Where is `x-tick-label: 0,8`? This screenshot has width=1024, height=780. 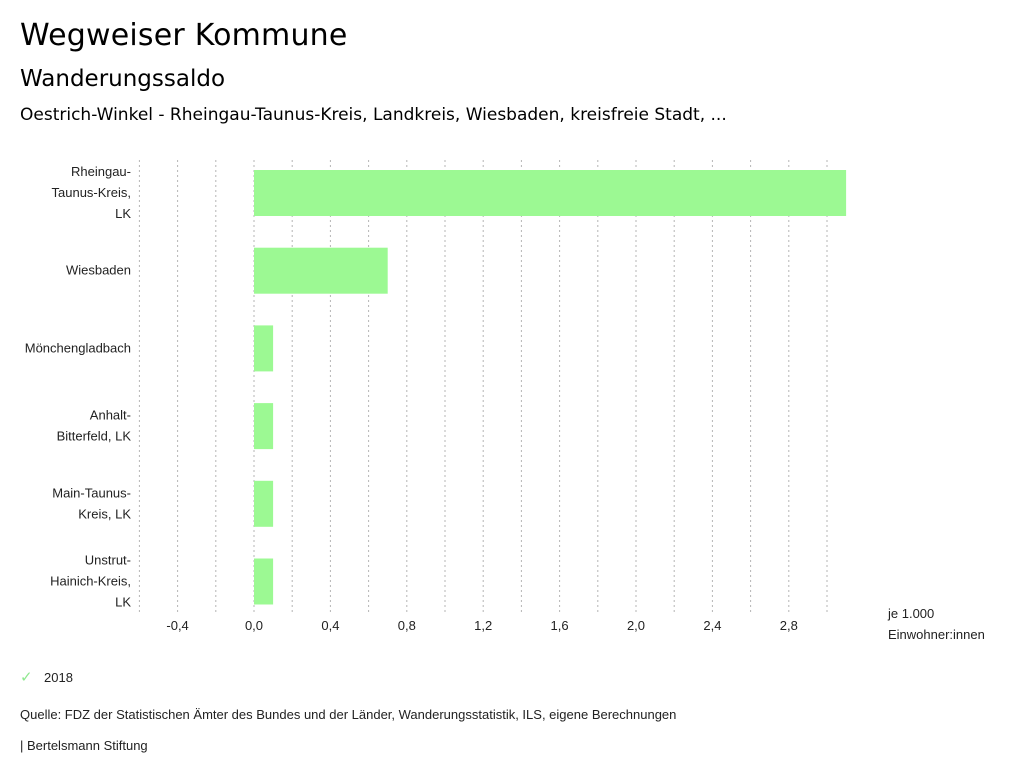
x-tick-label: 0,8 is located at coordinates (407, 625).